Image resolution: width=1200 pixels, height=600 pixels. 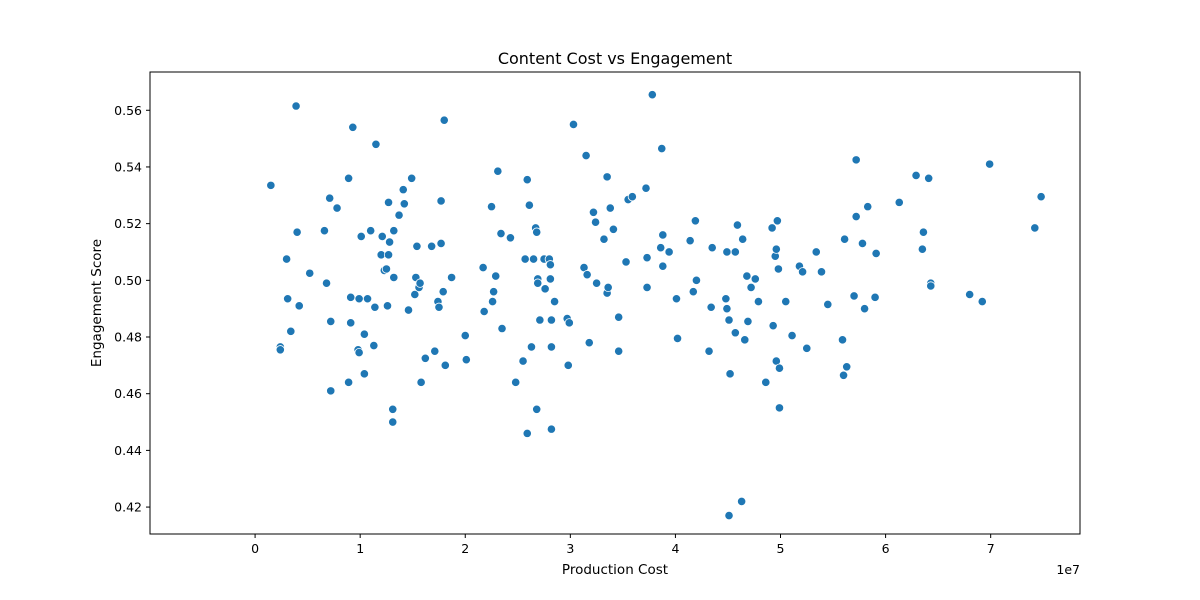 What do you see at coordinates (128, 280) in the screenshot?
I see `y-tick-label: 0.50` at bounding box center [128, 280].